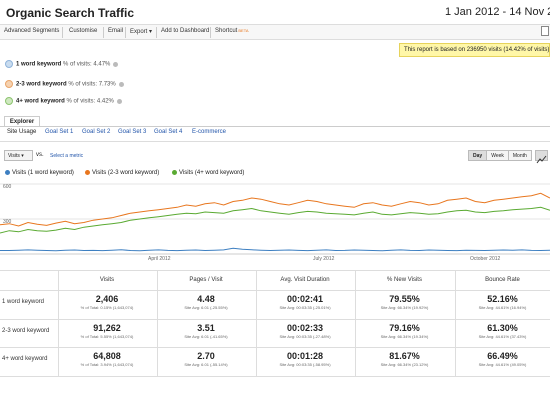 This screenshot has width=550, height=412. What do you see at coordinates (226, 31) in the screenshot?
I see `shortcut-label: Shortcut` at bounding box center [226, 31].